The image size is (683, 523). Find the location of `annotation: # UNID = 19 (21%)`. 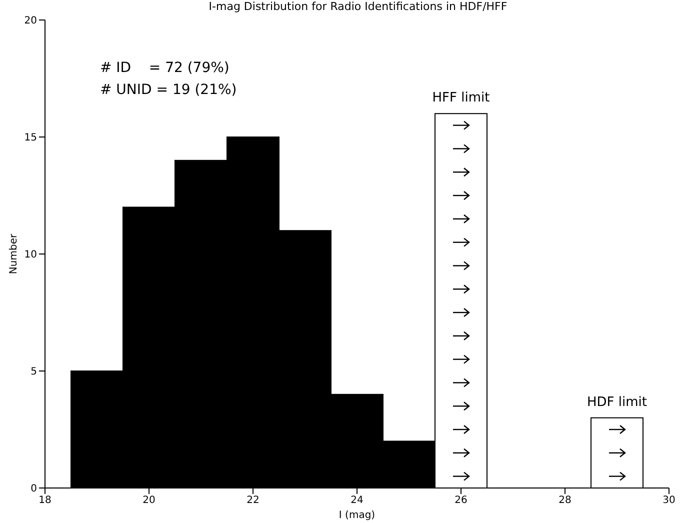

annotation: # UNID = 19 (21%) is located at coordinates (168, 90).